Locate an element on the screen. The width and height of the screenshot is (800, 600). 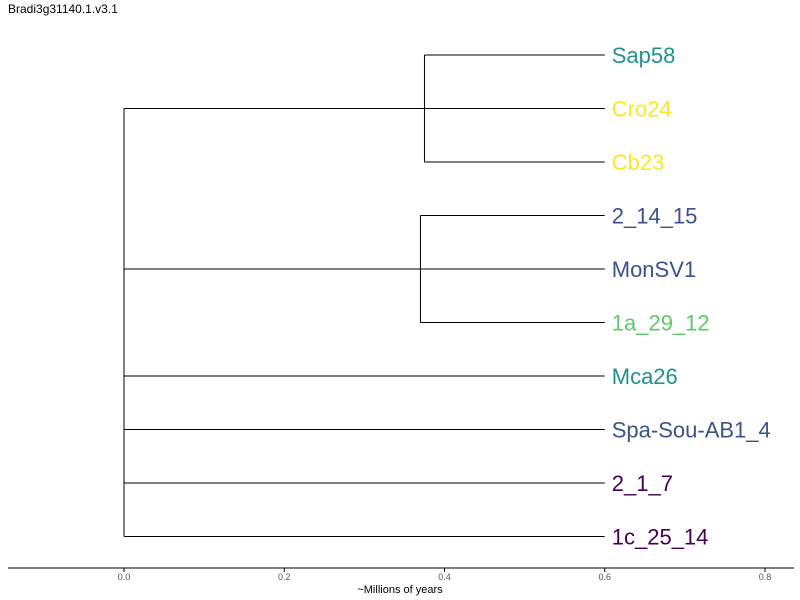
leaf-label-8: 2_1_7 is located at coordinates (642, 483).